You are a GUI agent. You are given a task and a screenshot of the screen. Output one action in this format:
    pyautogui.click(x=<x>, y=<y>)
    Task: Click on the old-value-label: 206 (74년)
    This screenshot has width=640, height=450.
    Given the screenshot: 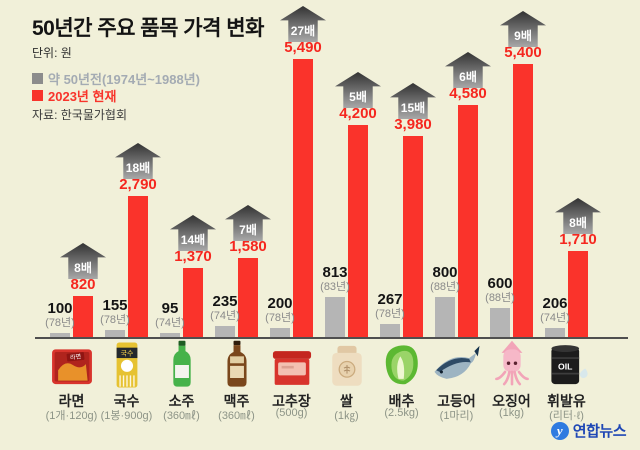 What is the action you would take?
    pyautogui.click(x=555, y=310)
    